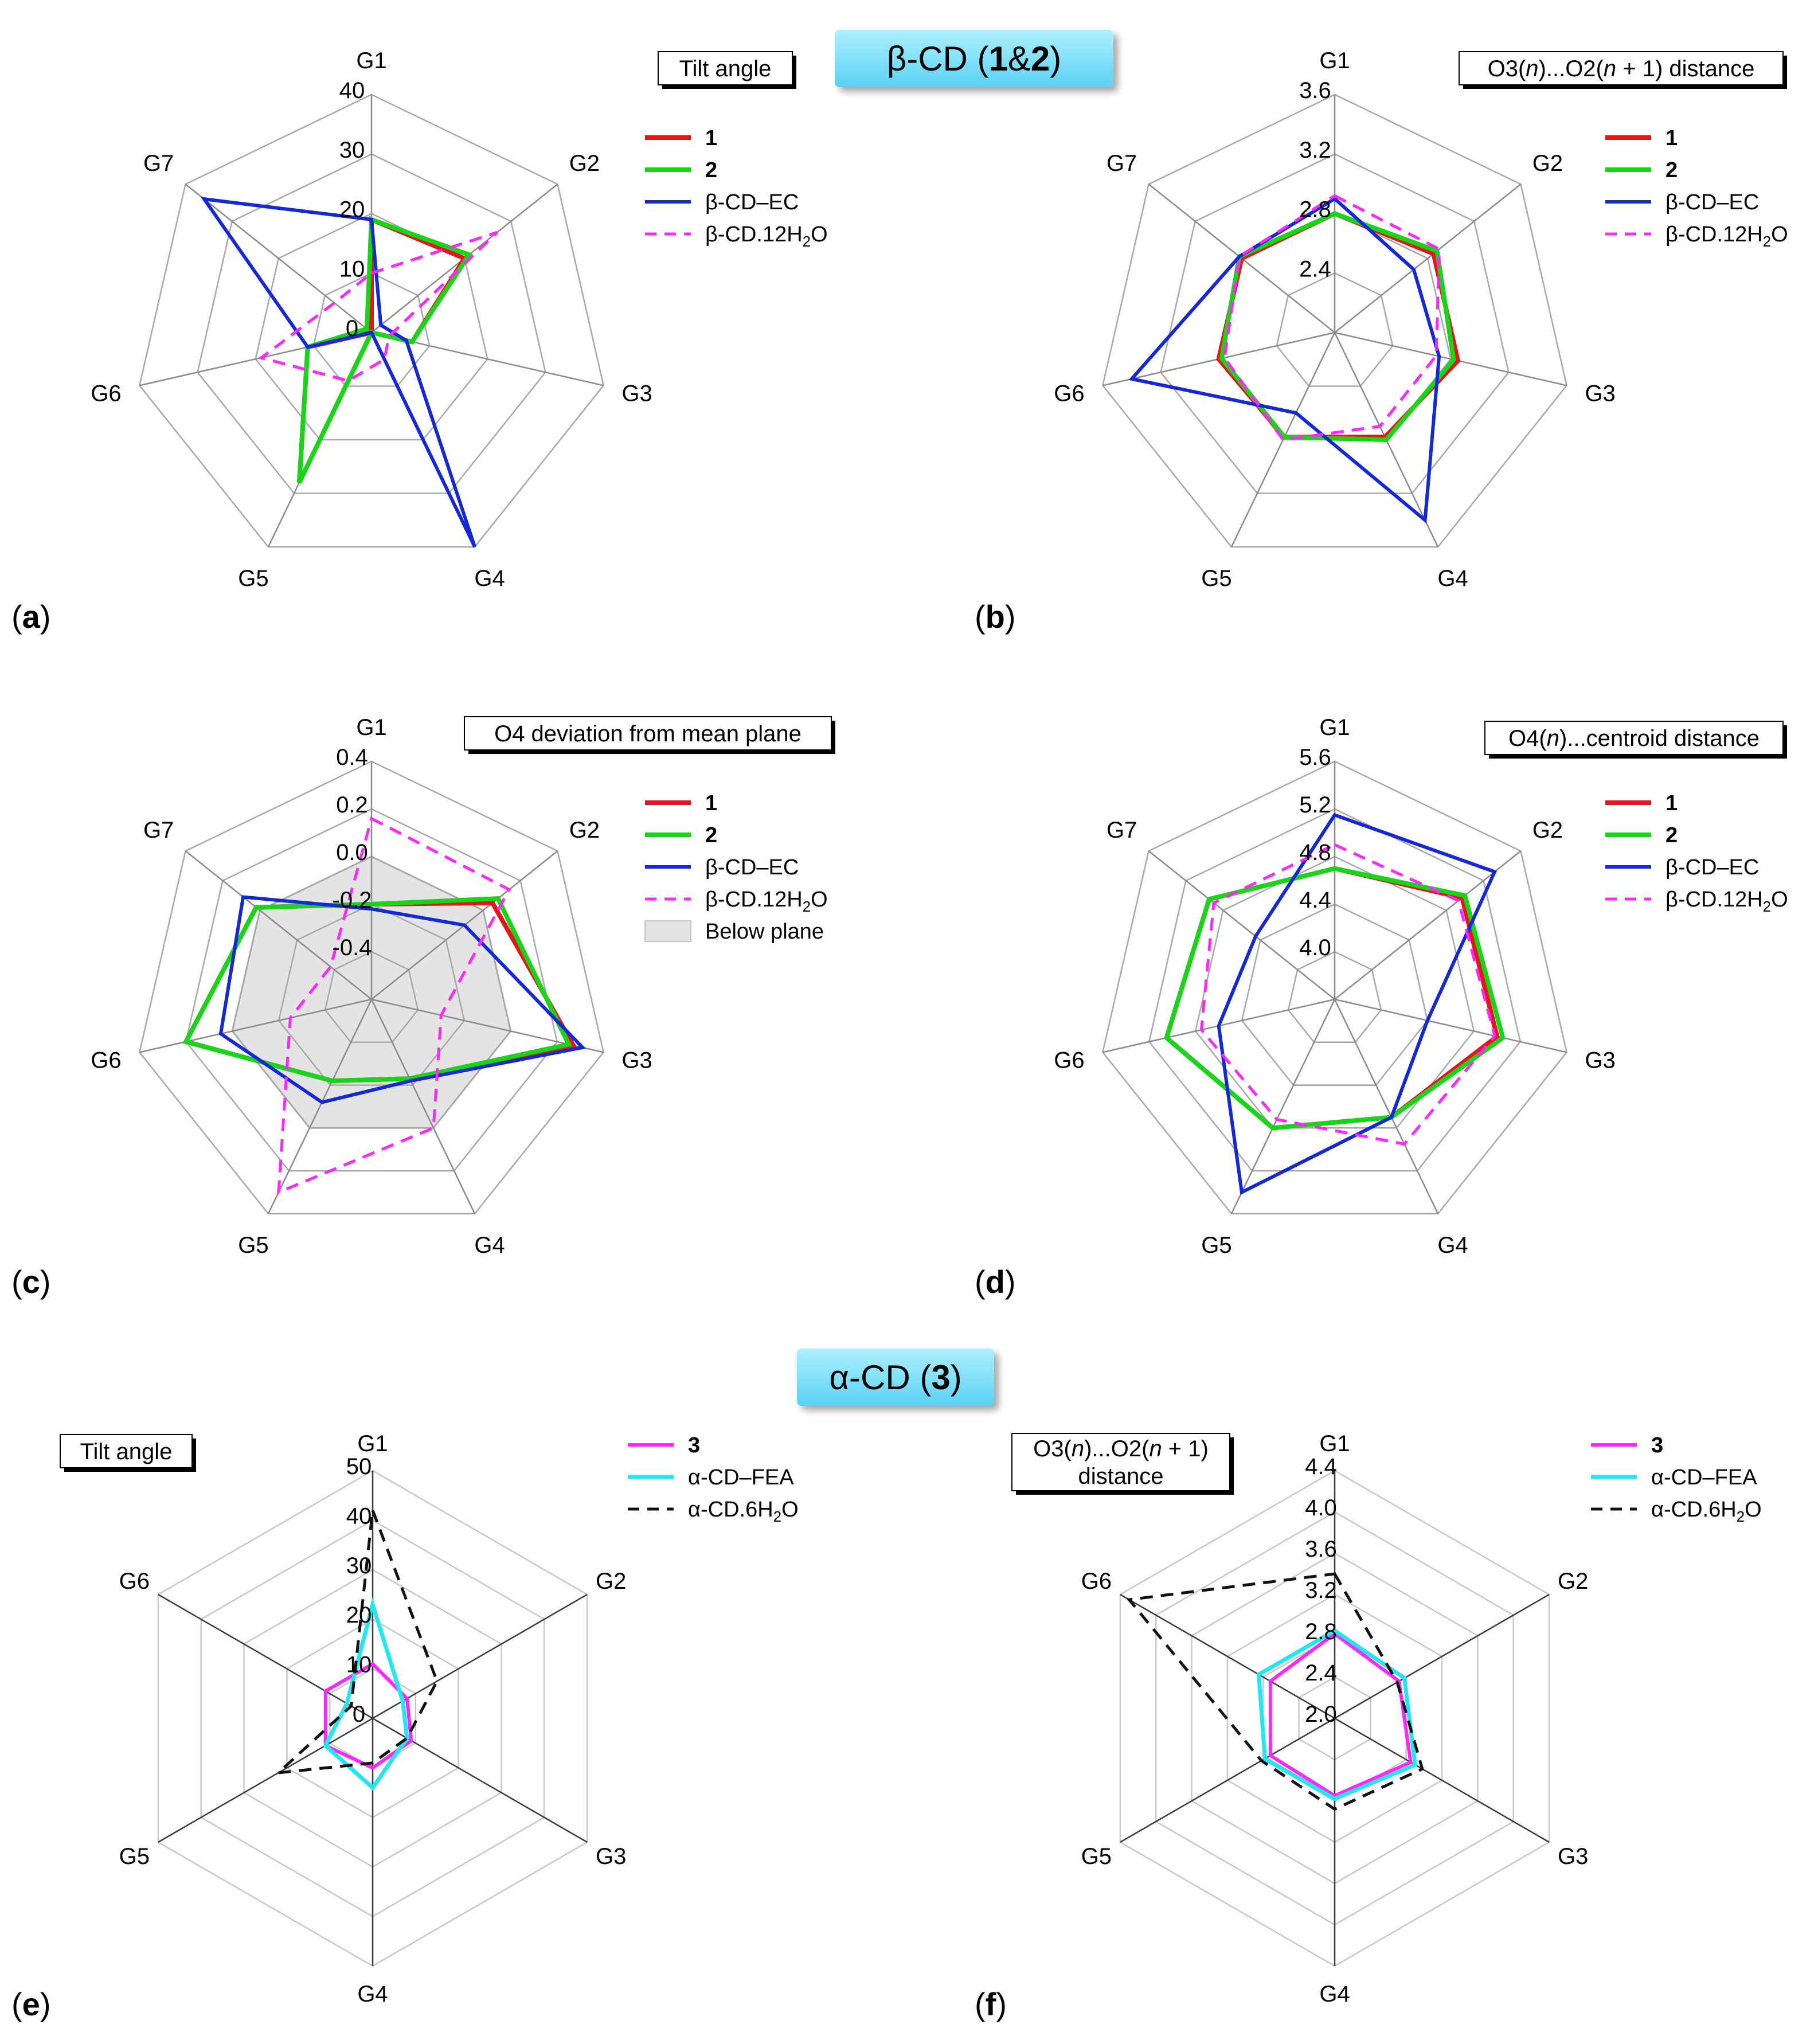 The height and width of the screenshot is (2044, 1818). Describe the element at coordinates (1321, 1631) in the screenshot. I see `tick-label: 2.8` at that location.